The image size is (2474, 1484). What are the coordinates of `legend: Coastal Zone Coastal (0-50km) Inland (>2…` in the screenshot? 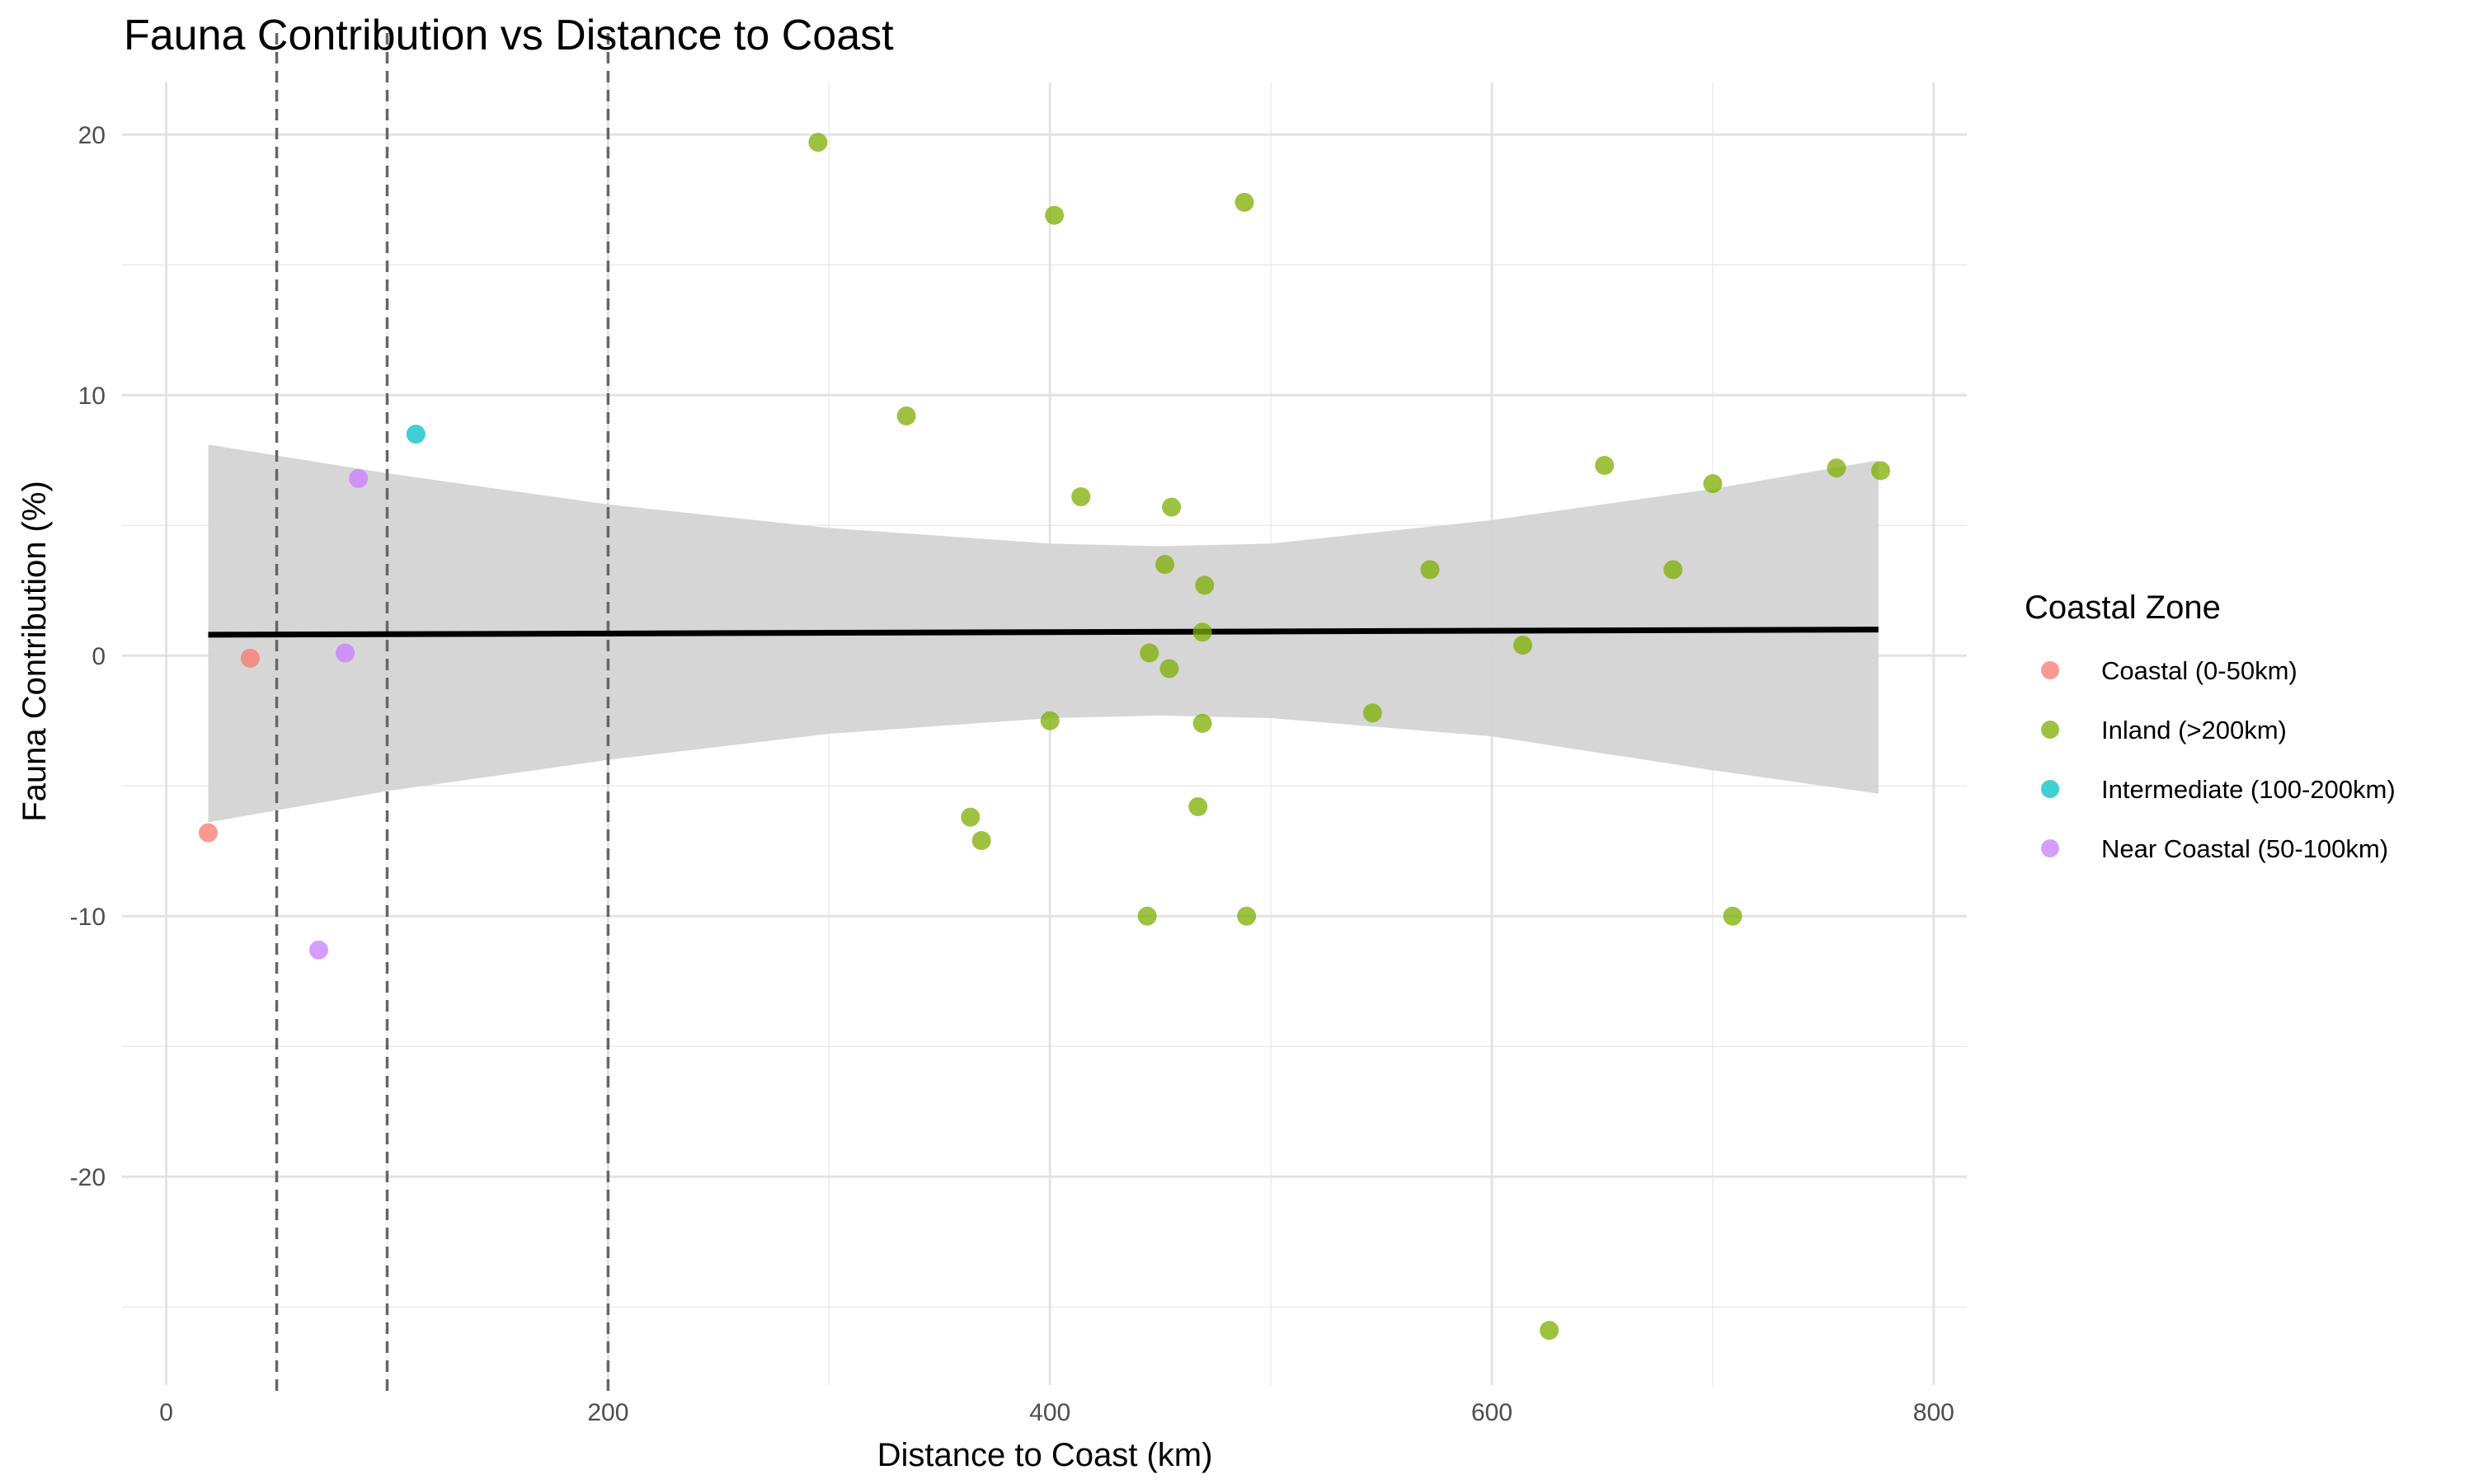 It's located at (2210, 726).